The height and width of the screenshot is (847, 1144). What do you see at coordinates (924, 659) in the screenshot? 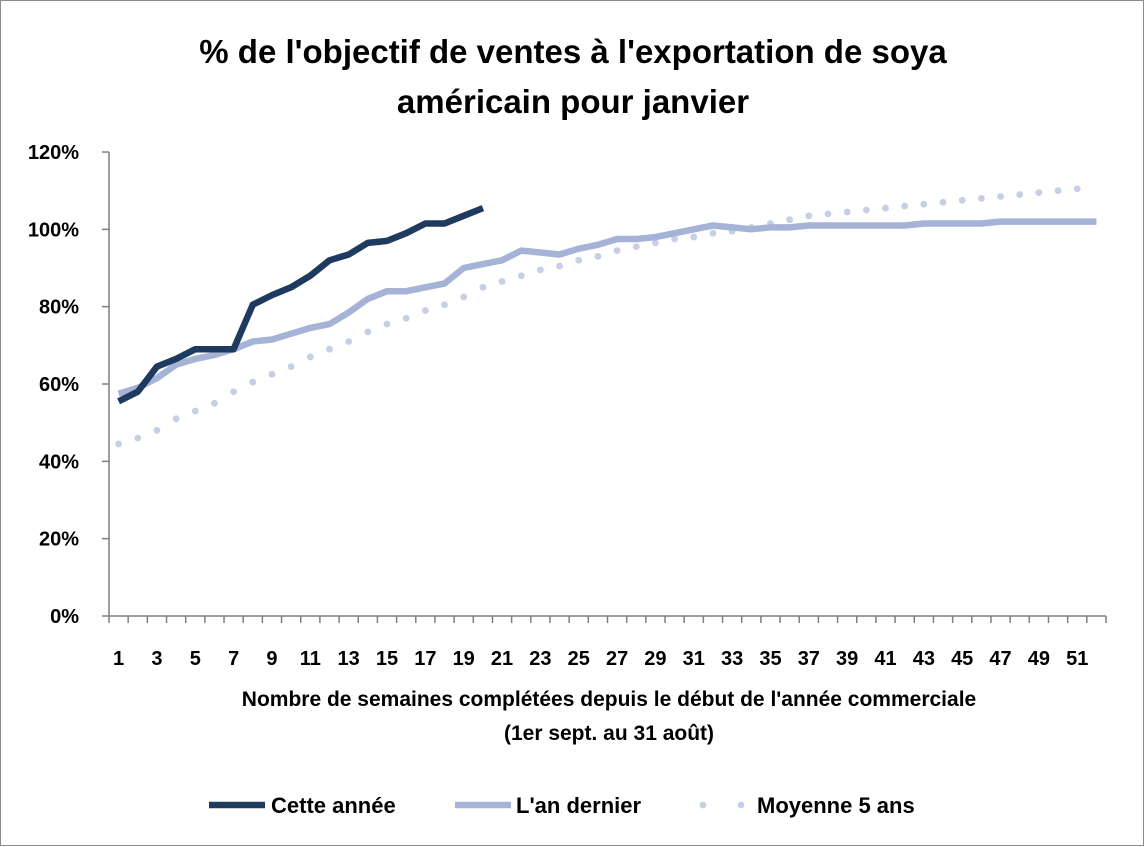
I see `x-tick-label: 43` at bounding box center [924, 659].